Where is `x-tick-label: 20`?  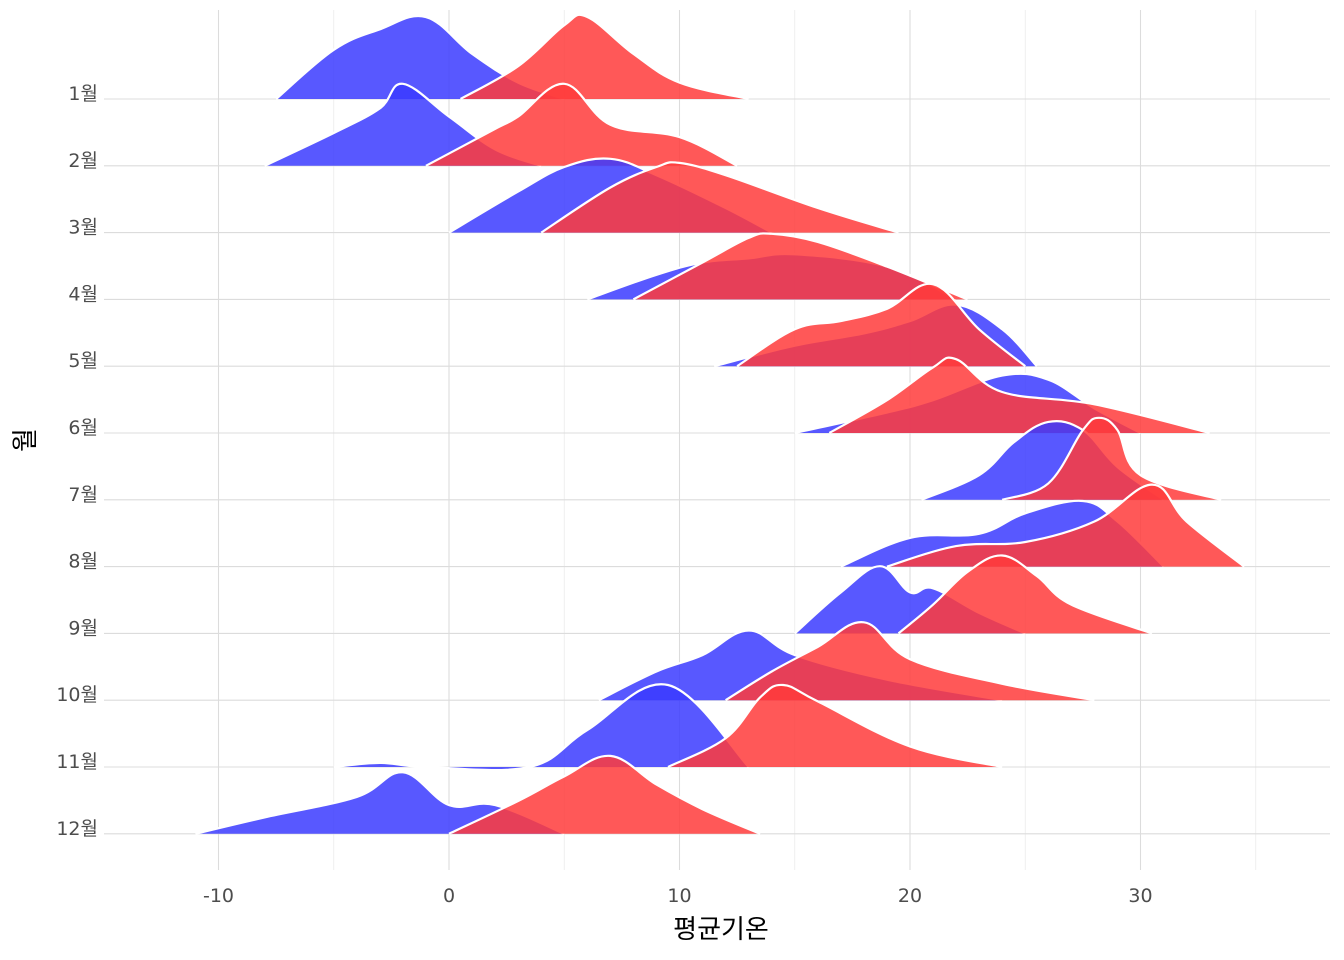 x-tick-label: 20 is located at coordinates (910, 896).